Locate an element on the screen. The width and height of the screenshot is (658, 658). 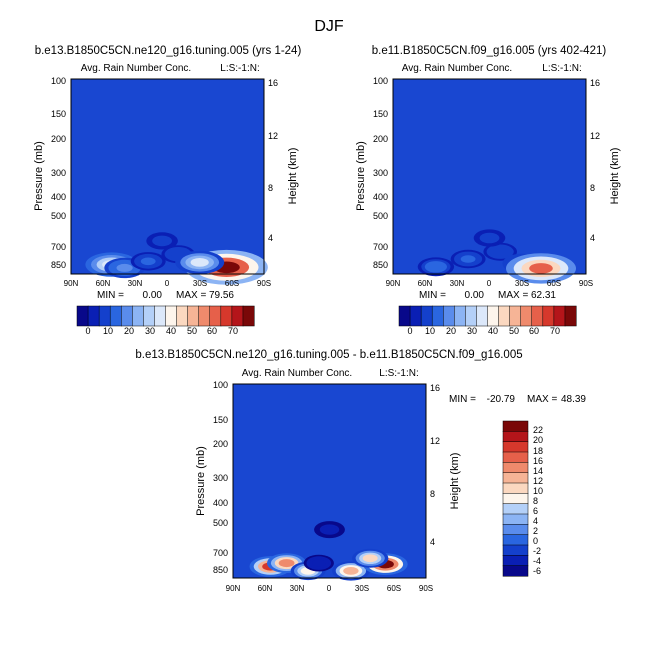
panel-1-x-tick: 60N is located at coordinates (103, 283).